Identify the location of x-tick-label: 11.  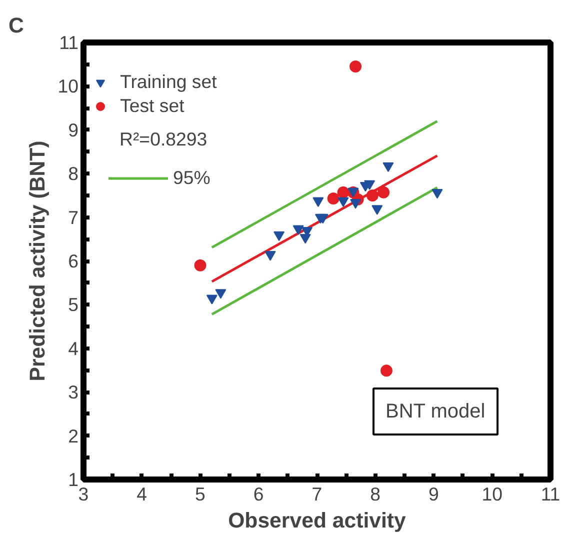
(550, 494).